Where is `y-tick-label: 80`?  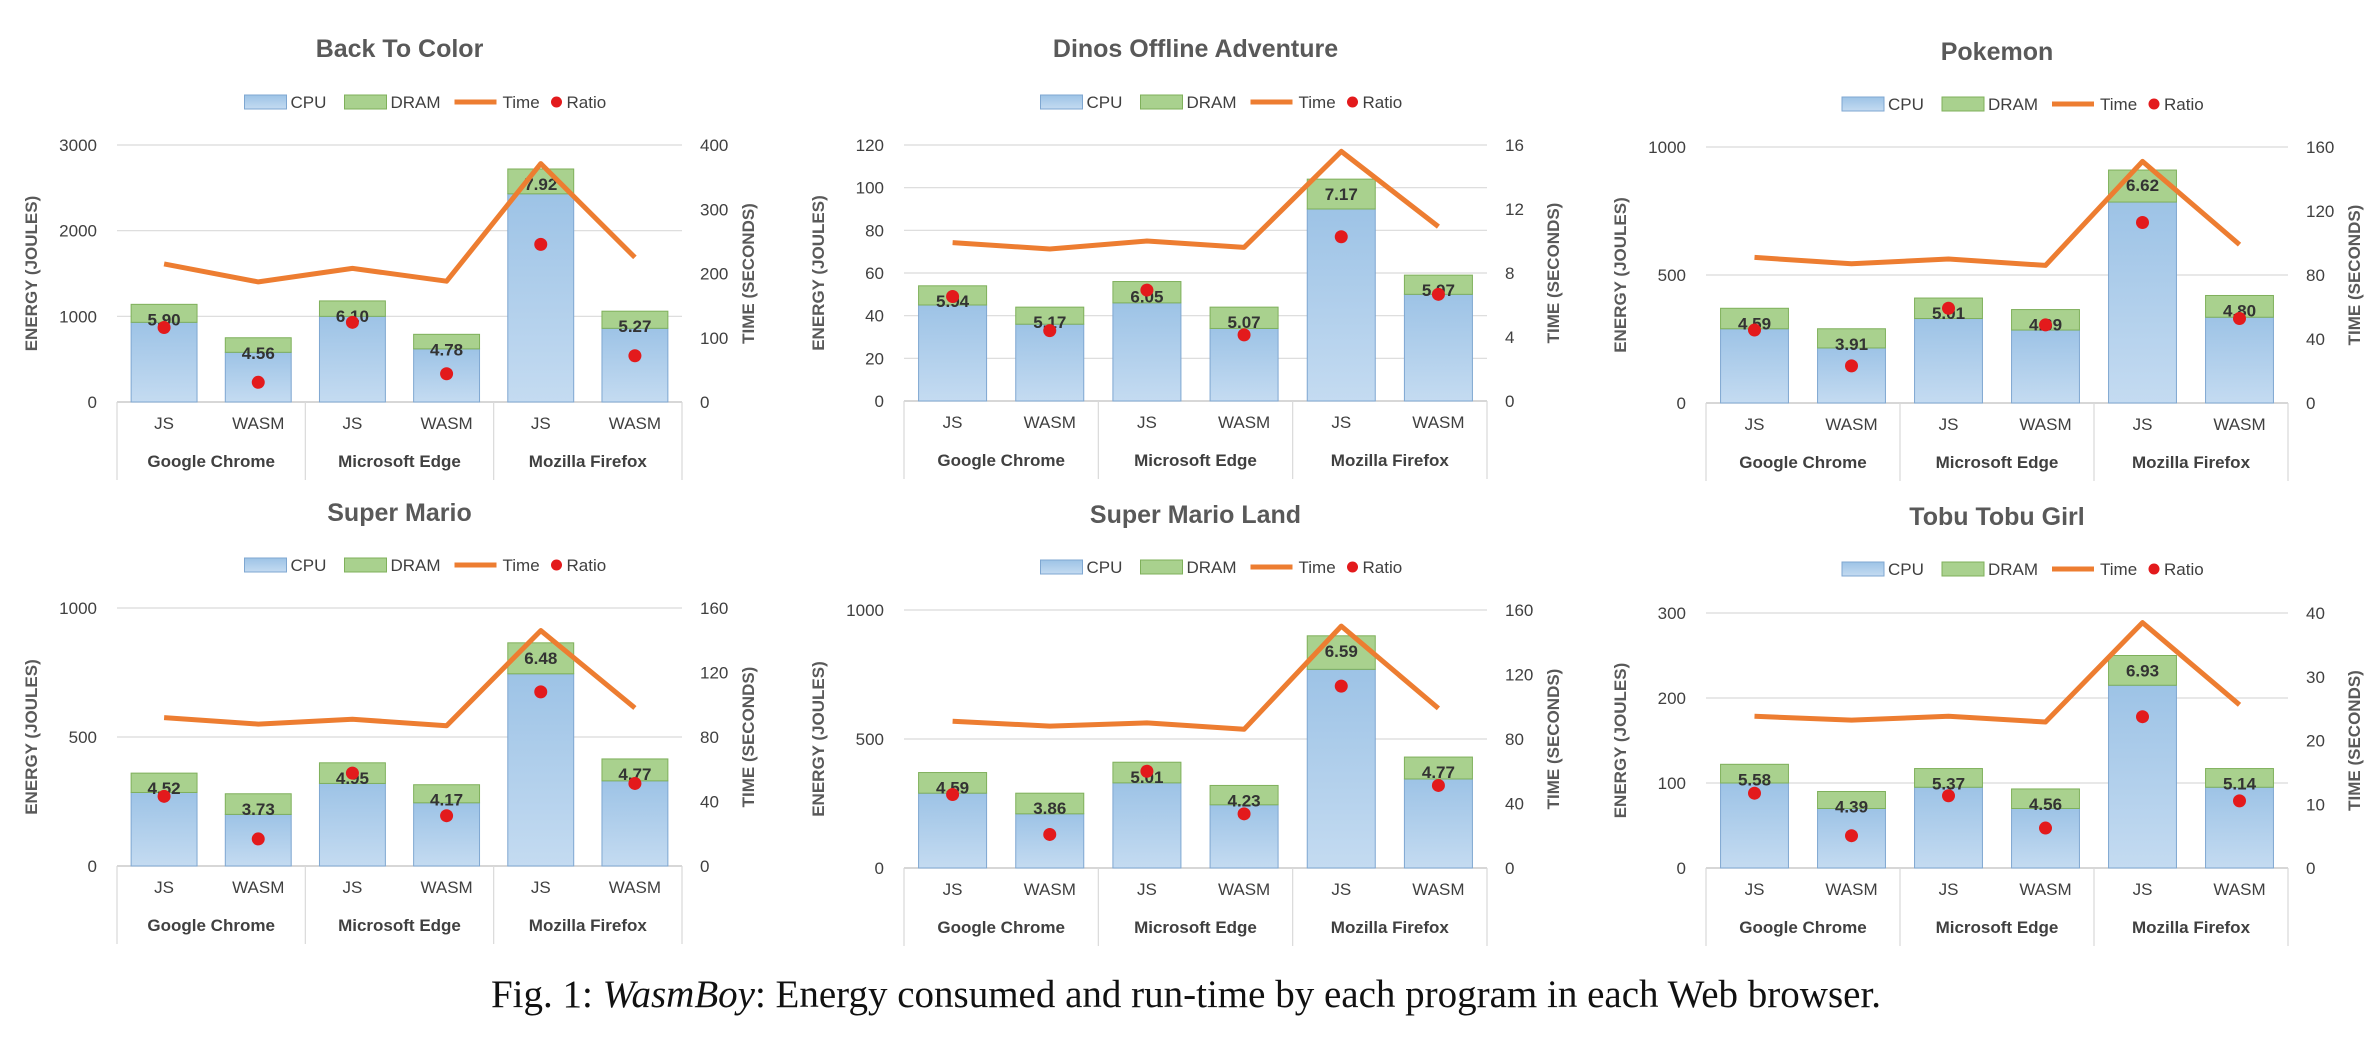 y-tick-label: 80 is located at coordinates (874, 230).